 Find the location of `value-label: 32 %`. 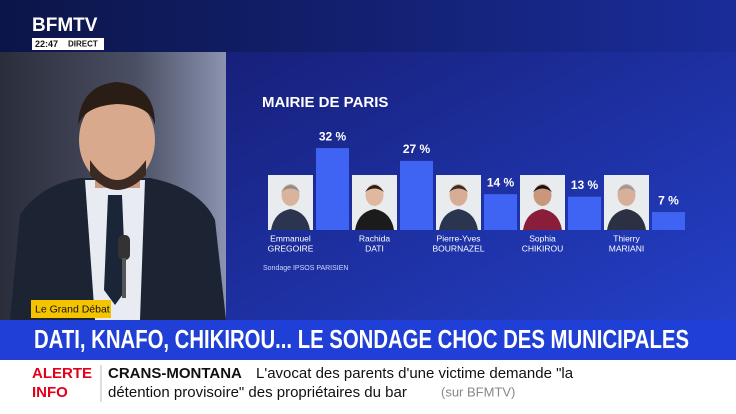

value-label: 32 % is located at coordinates (333, 136).